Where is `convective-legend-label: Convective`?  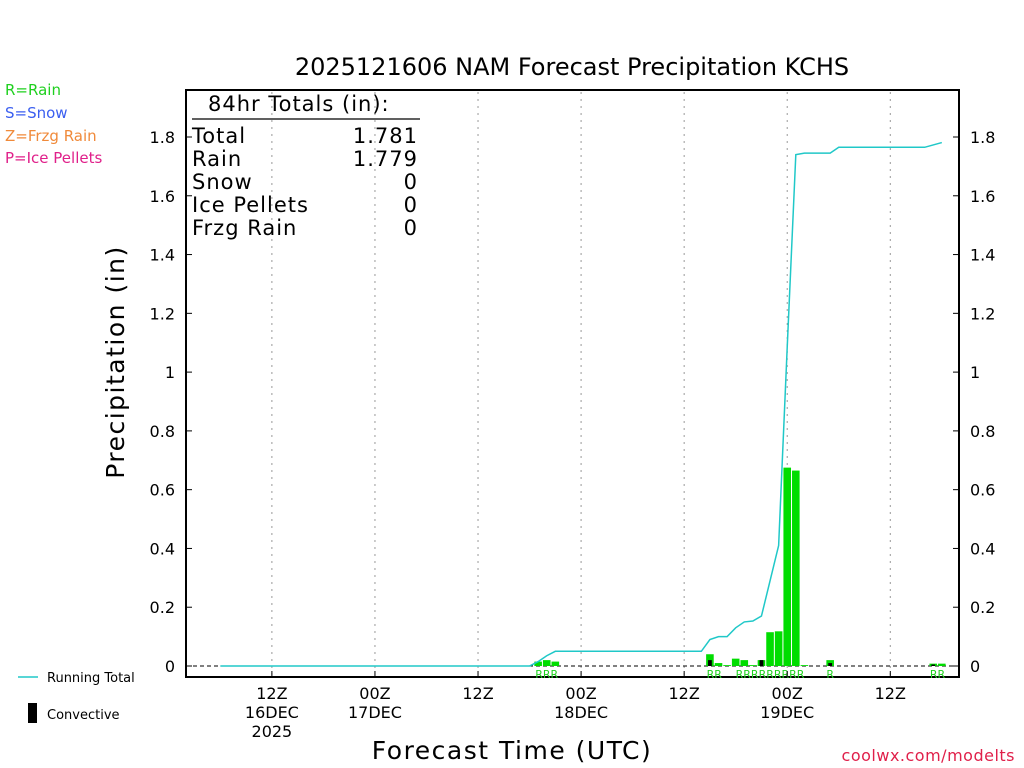
convective-legend-label: Convective is located at coordinates (83, 715).